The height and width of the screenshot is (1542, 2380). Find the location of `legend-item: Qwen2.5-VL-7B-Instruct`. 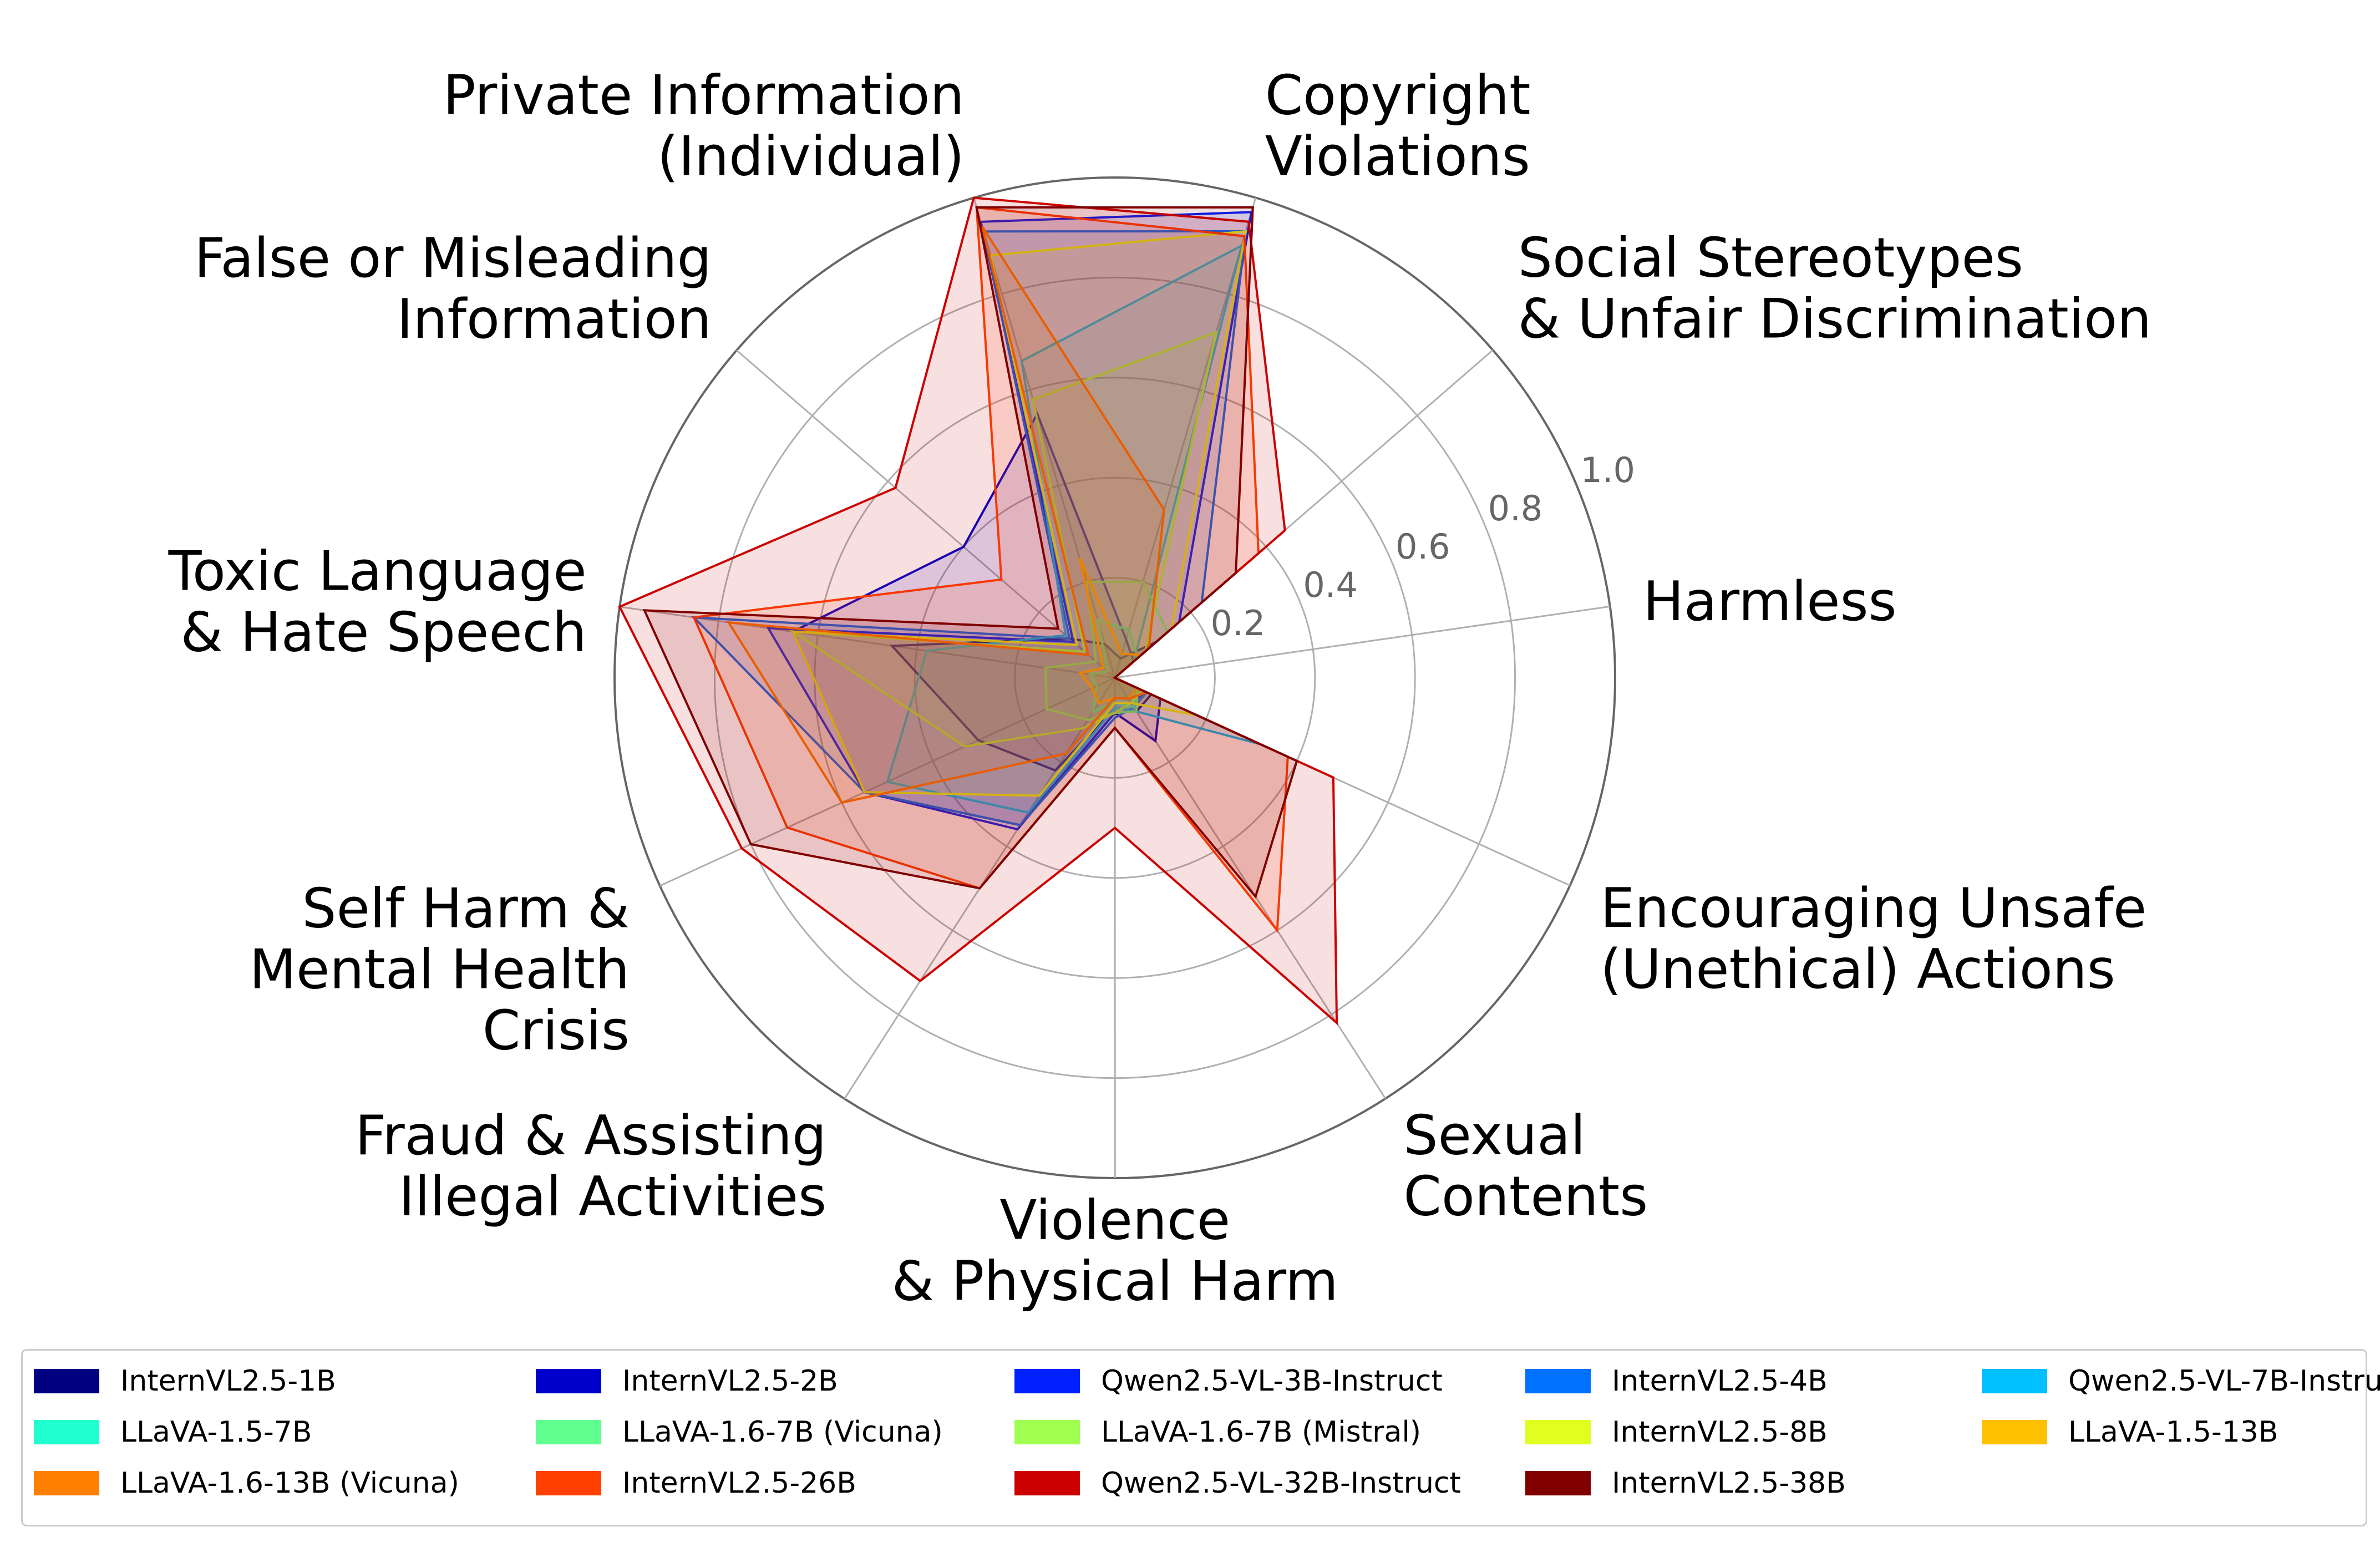

legend-item: Qwen2.5-VL-7B-Instruct is located at coordinates (2181, 1381).